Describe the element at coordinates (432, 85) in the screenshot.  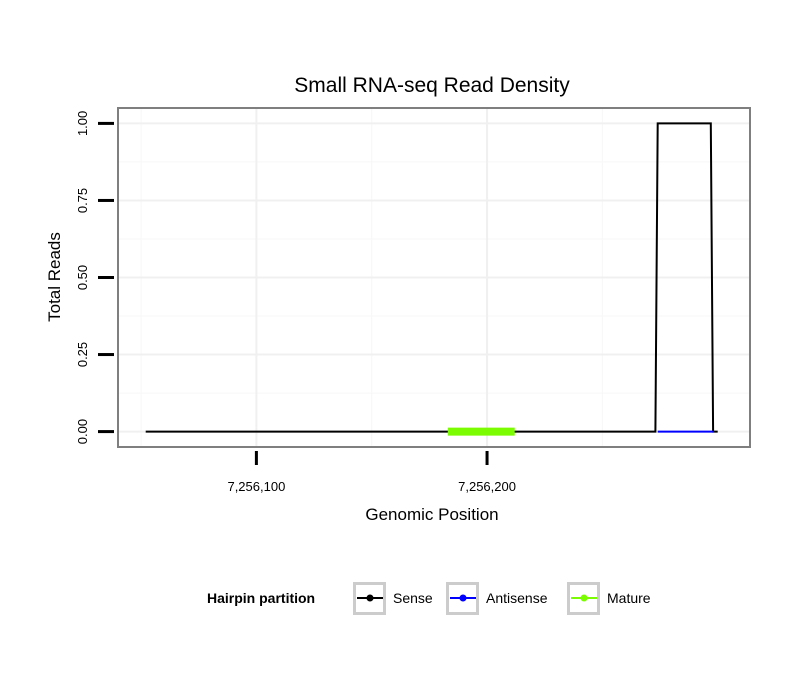
I see `chart-title: Small RNA-seq Read Density` at that location.